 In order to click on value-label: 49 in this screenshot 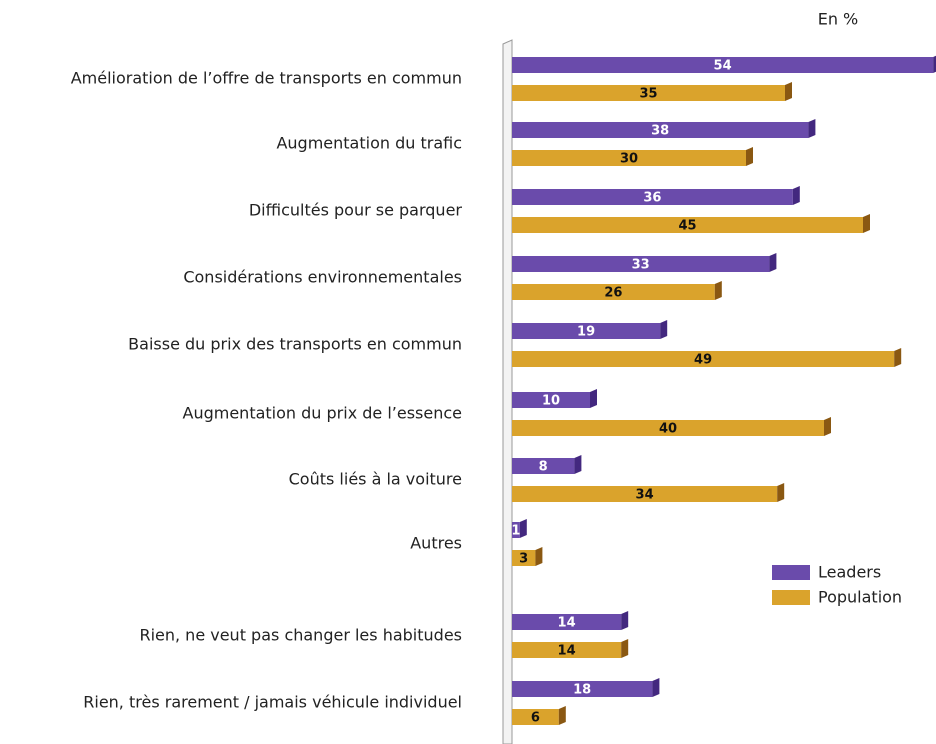, I will do `click(703, 360)`.